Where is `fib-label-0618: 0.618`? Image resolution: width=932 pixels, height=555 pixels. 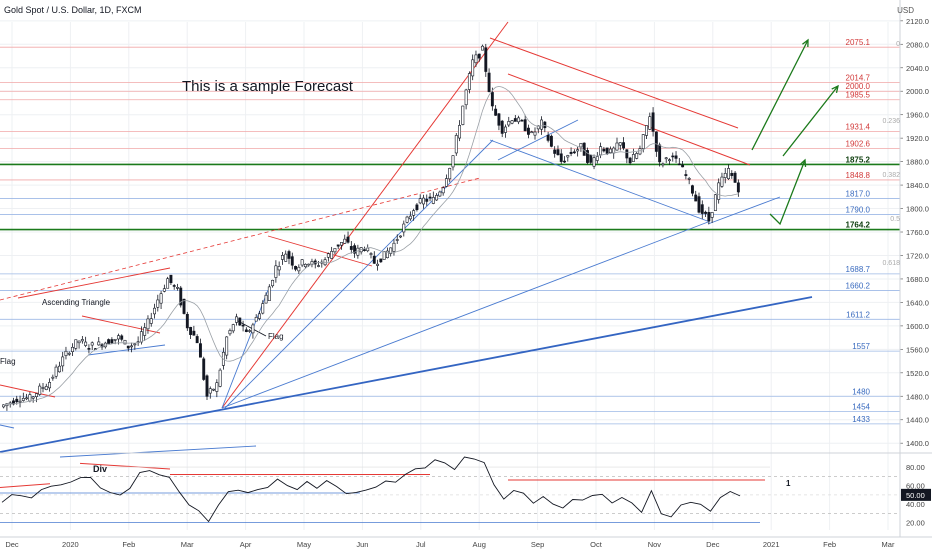
fib-label-0618: 0.618 is located at coordinates (891, 263).